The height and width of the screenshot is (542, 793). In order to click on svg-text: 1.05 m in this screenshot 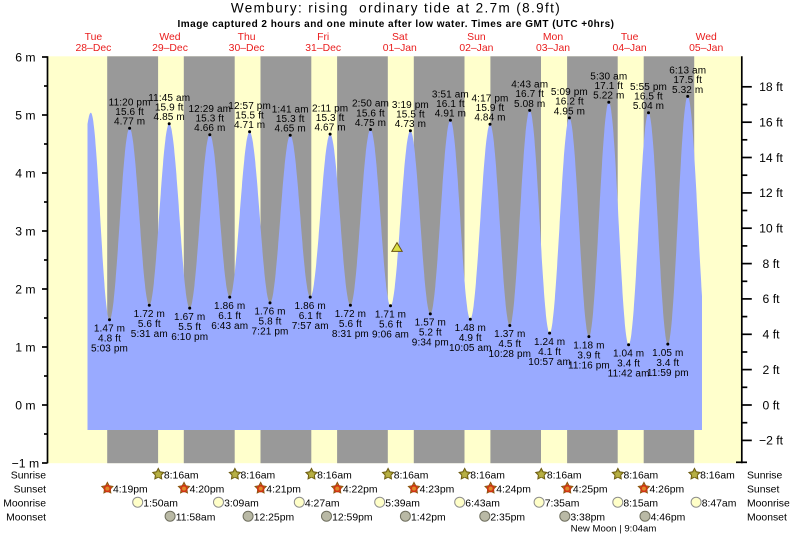, I will do `click(667, 353)`.